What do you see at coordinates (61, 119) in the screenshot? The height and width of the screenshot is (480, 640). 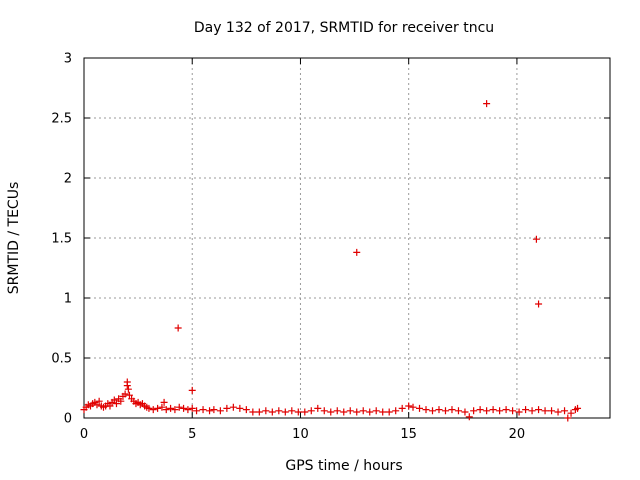 I see `y-tick-label: 2.5` at bounding box center [61, 119].